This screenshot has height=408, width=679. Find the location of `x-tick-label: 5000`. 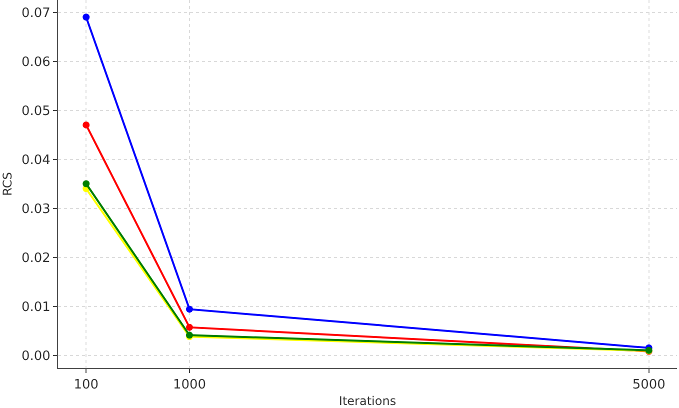

x-tick-label: 5000 is located at coordinates (649, 385).